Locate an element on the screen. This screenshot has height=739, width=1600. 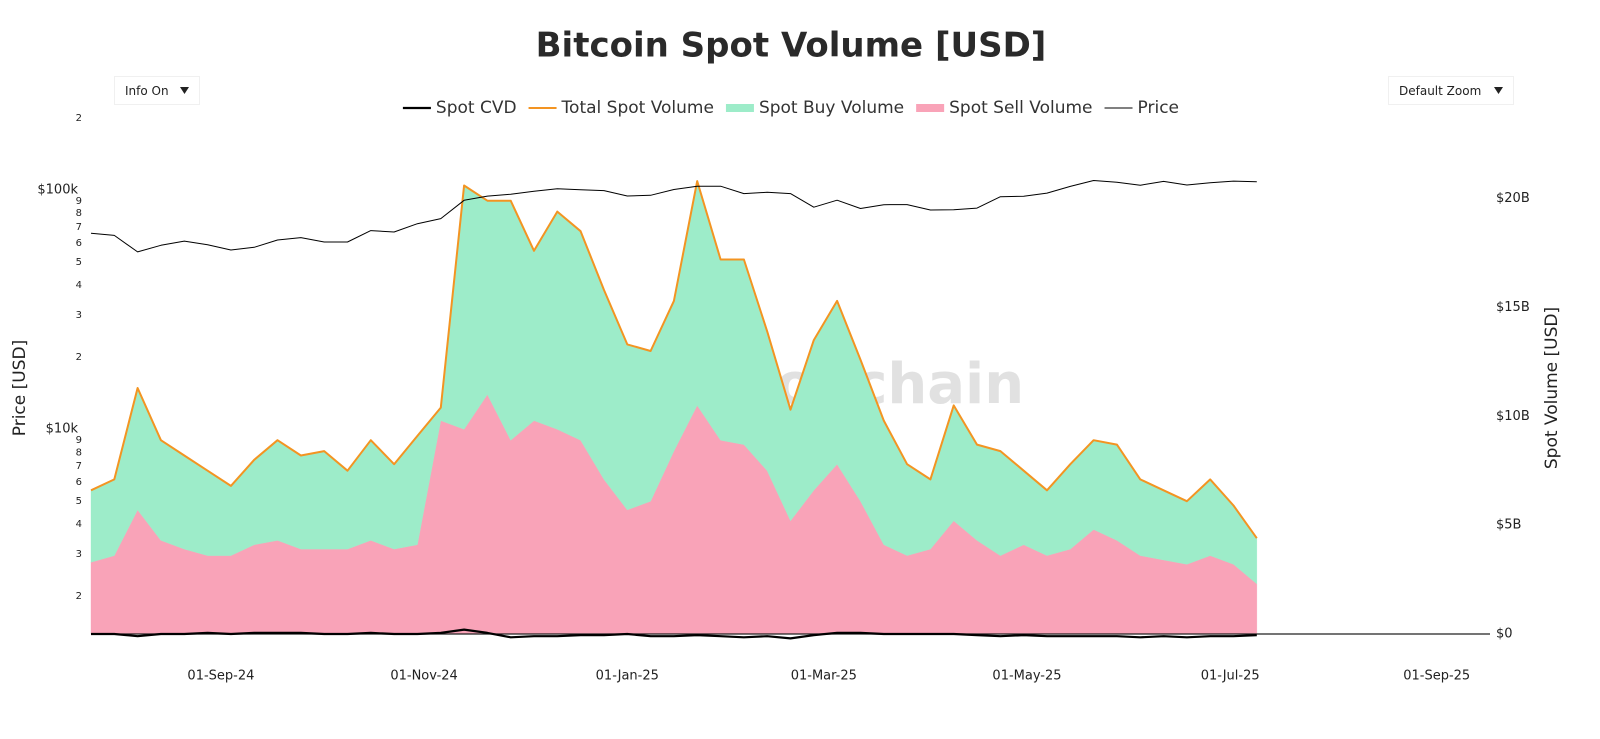
legend-label: Total Spot Volume is located at coordinates (637, 108).